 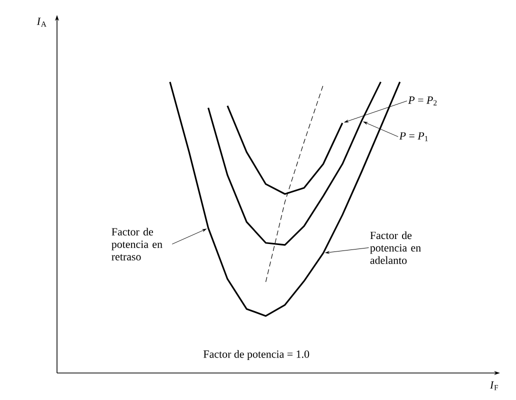 I want to click on annotation: Factor de potencia en retraso, so click(x=137, y=244).